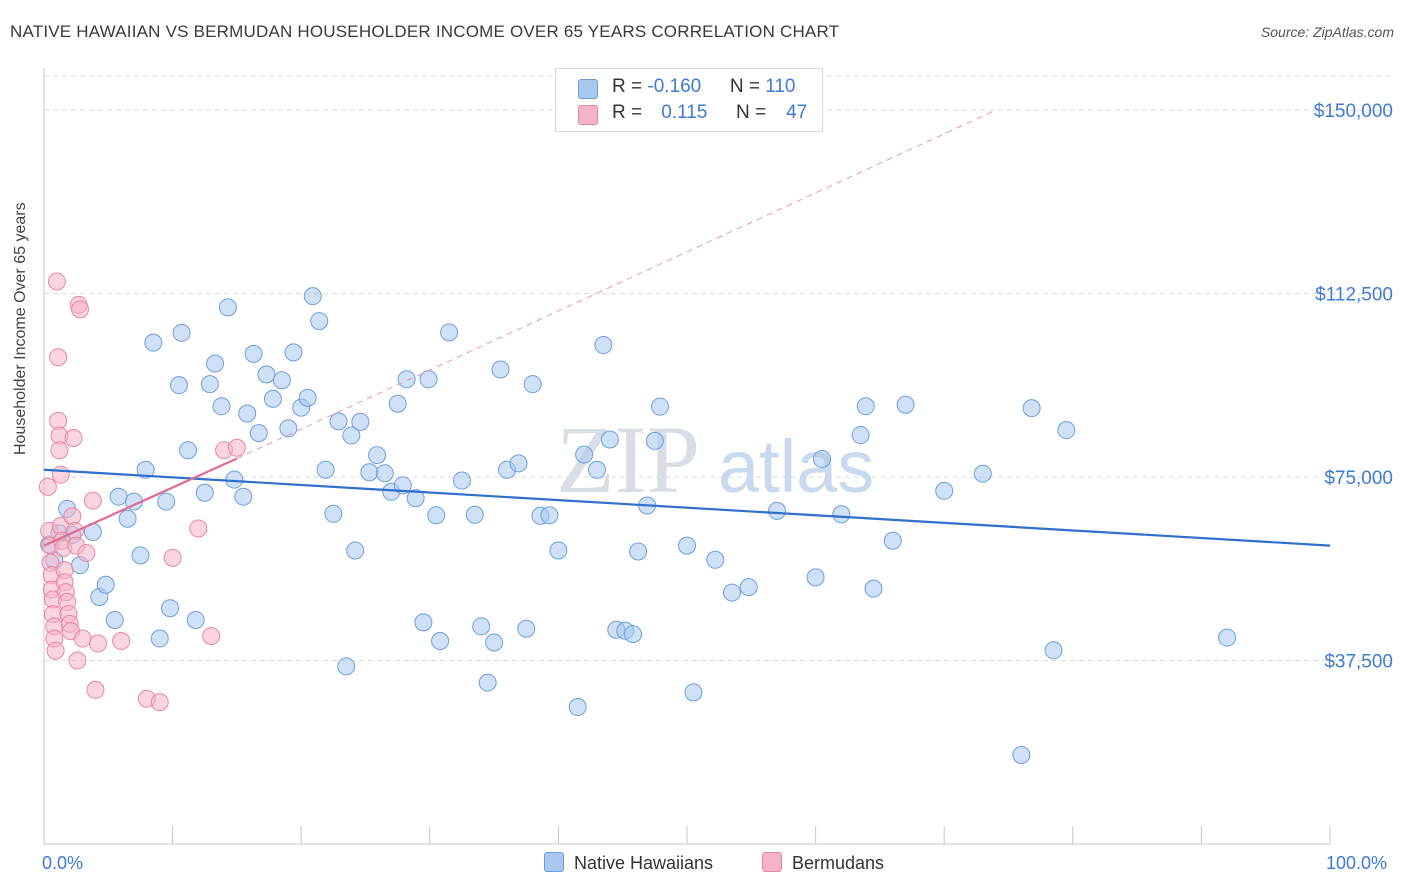  What do you see at coordinates (797, 112) in the screenshot?
I see `n-value: 47` at bounding box center [797, 112].